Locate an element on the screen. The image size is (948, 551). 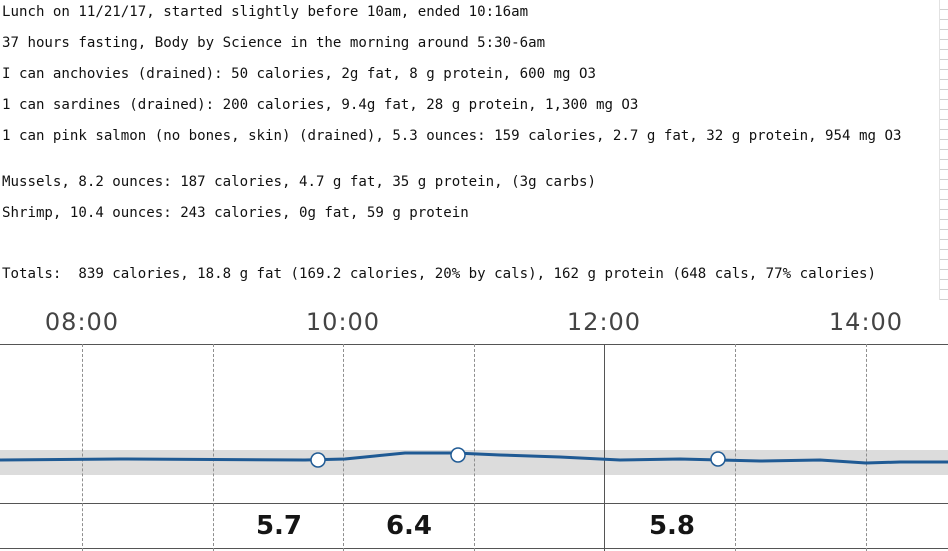
time-label-1000: 10:00 is located at coordinates (343, 322).